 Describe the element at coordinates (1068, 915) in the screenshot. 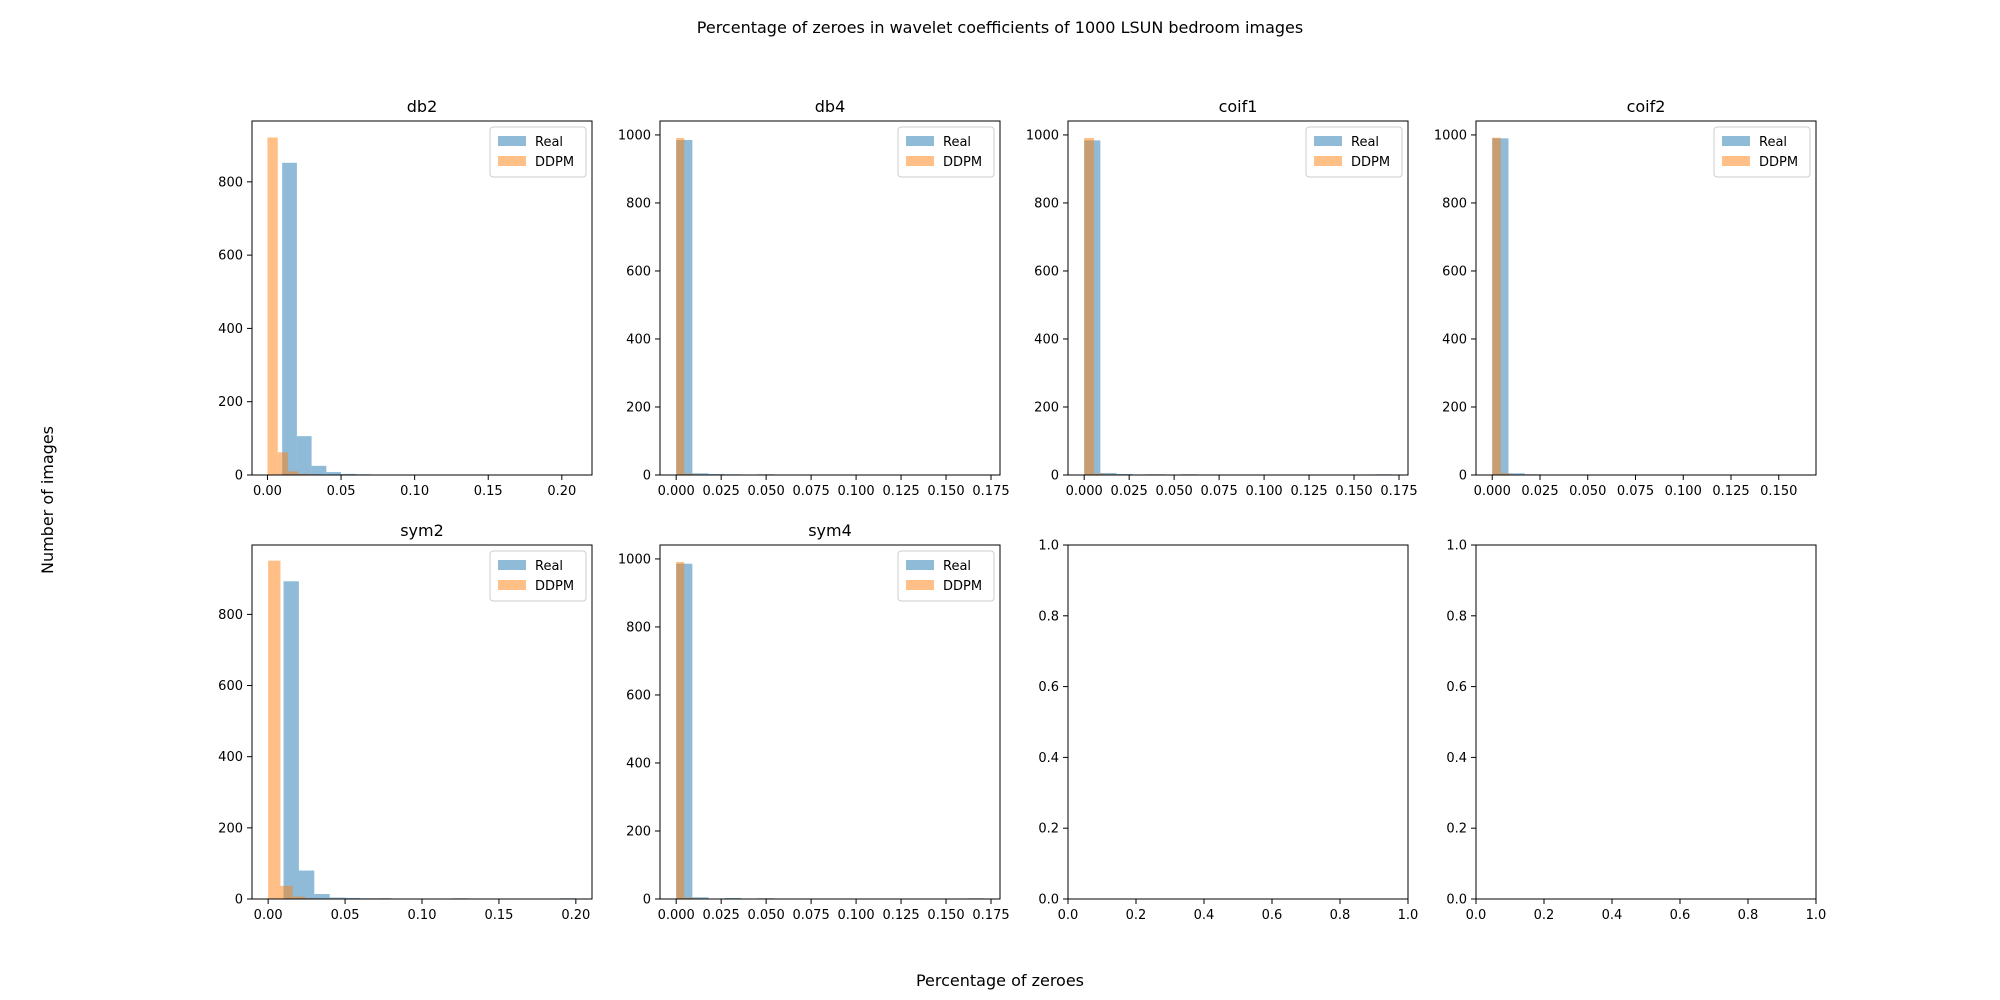

I see `x-tick-label: 0.0` at that location.